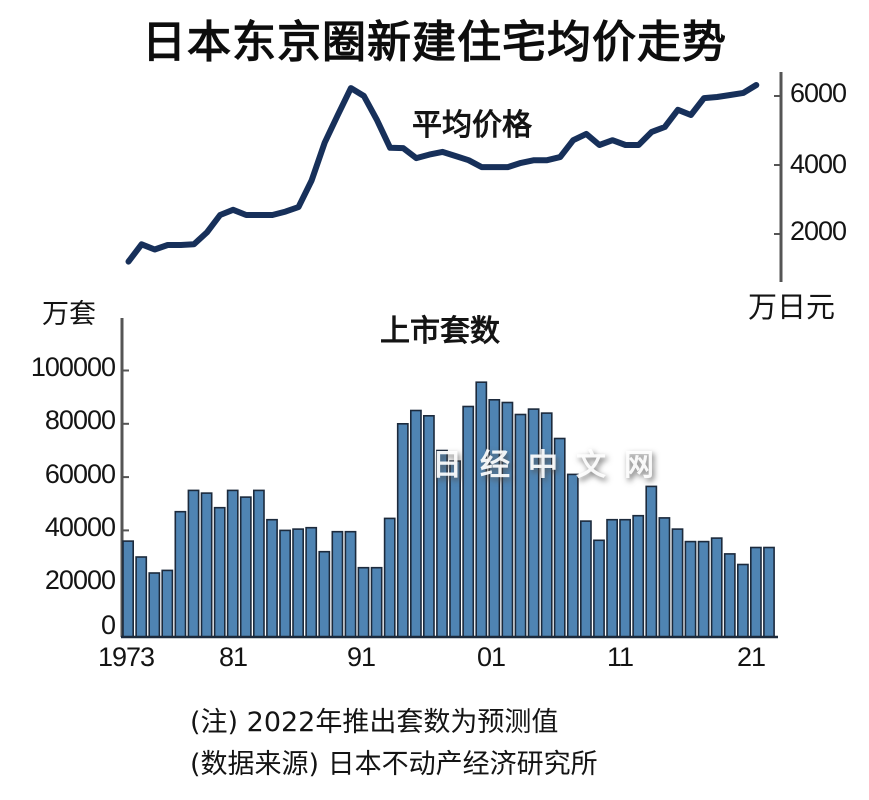 Image resolution: width=869 pixels, height=800 pixels. What do you see at coordinates (80, 474) in the screenshot?
I see `units-tick-60000: 60000` at bounding box center [80, 474].